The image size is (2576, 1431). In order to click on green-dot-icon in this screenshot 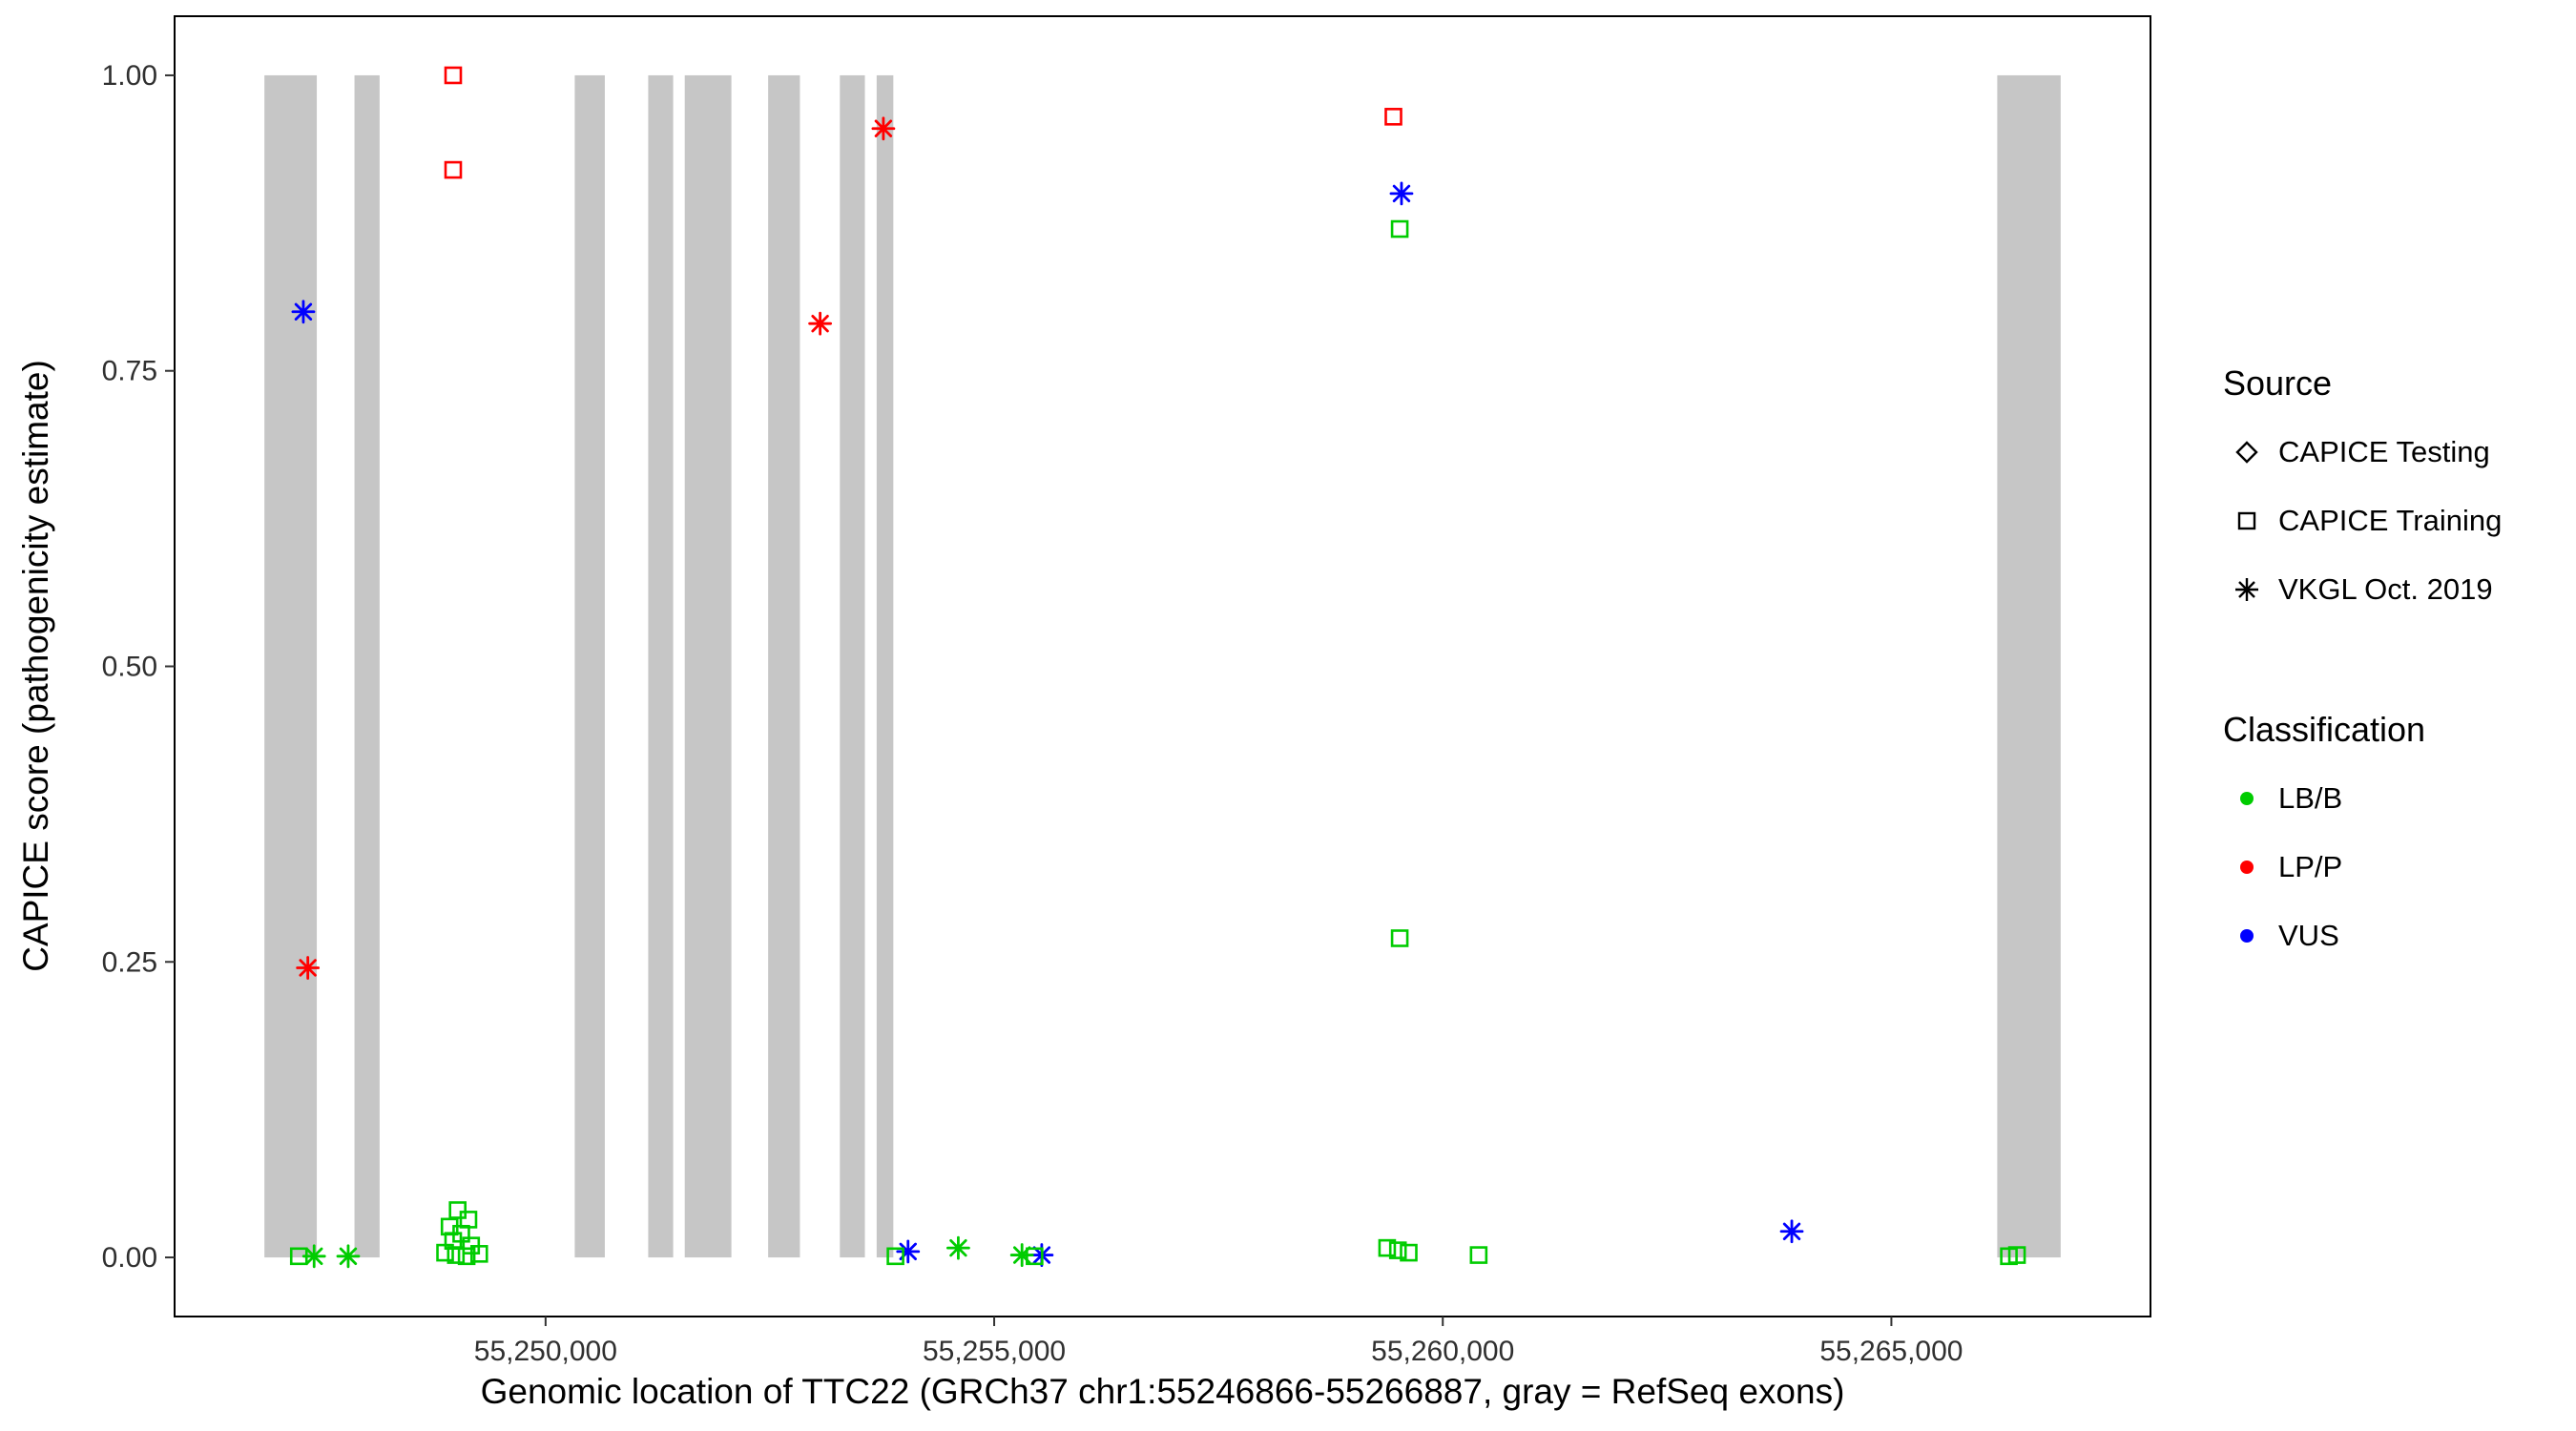, I will do `click(2247, 798)`.